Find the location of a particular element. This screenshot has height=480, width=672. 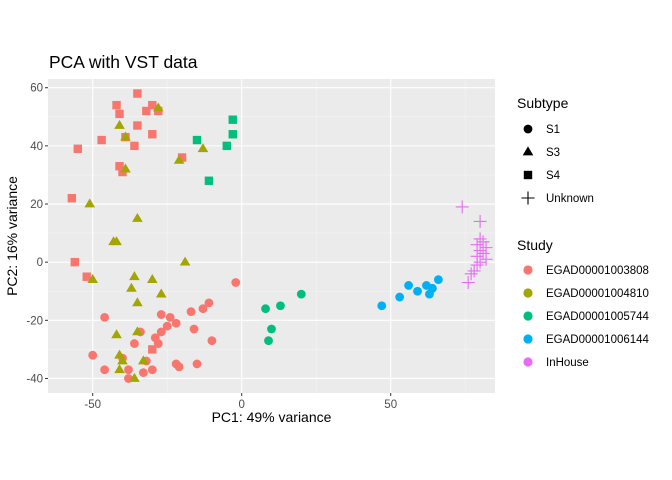

y-axis-ticks: -40 -20 0 20 40 60 is located at coordinates (37, 234).